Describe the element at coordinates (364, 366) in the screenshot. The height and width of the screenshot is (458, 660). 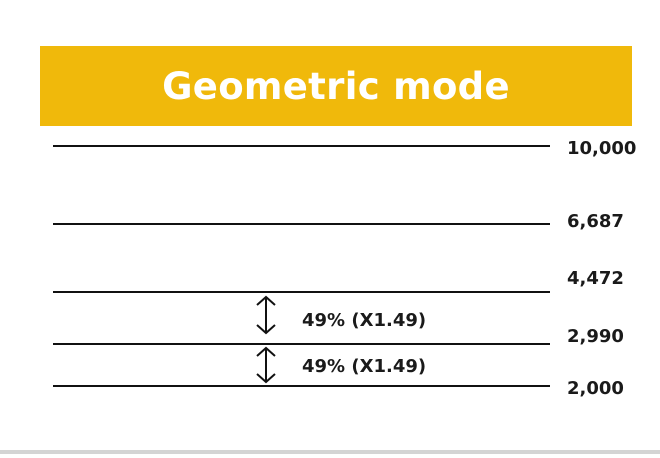
I see `gap-label-lower: 49% (X1.49)` at that location.